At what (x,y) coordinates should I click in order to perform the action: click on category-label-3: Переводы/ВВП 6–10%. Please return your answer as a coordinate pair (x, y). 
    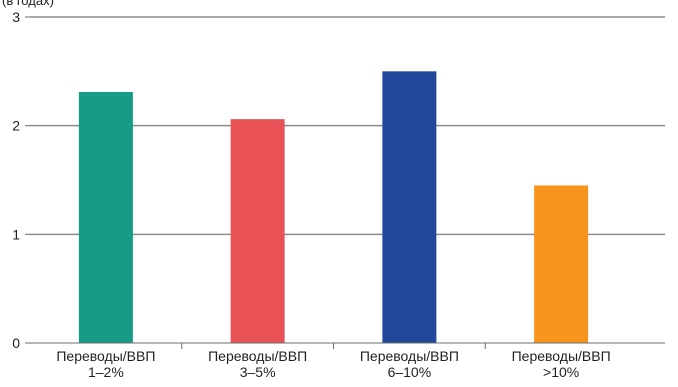
    Looking at the image, I should click on (409, 364).